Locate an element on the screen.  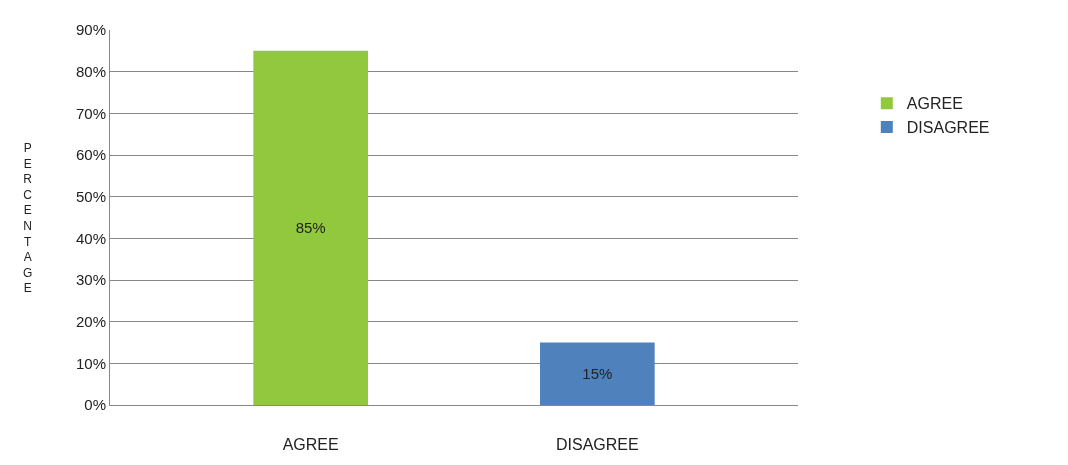
y-tick-label: 60% is located at coordinates (90, 155).